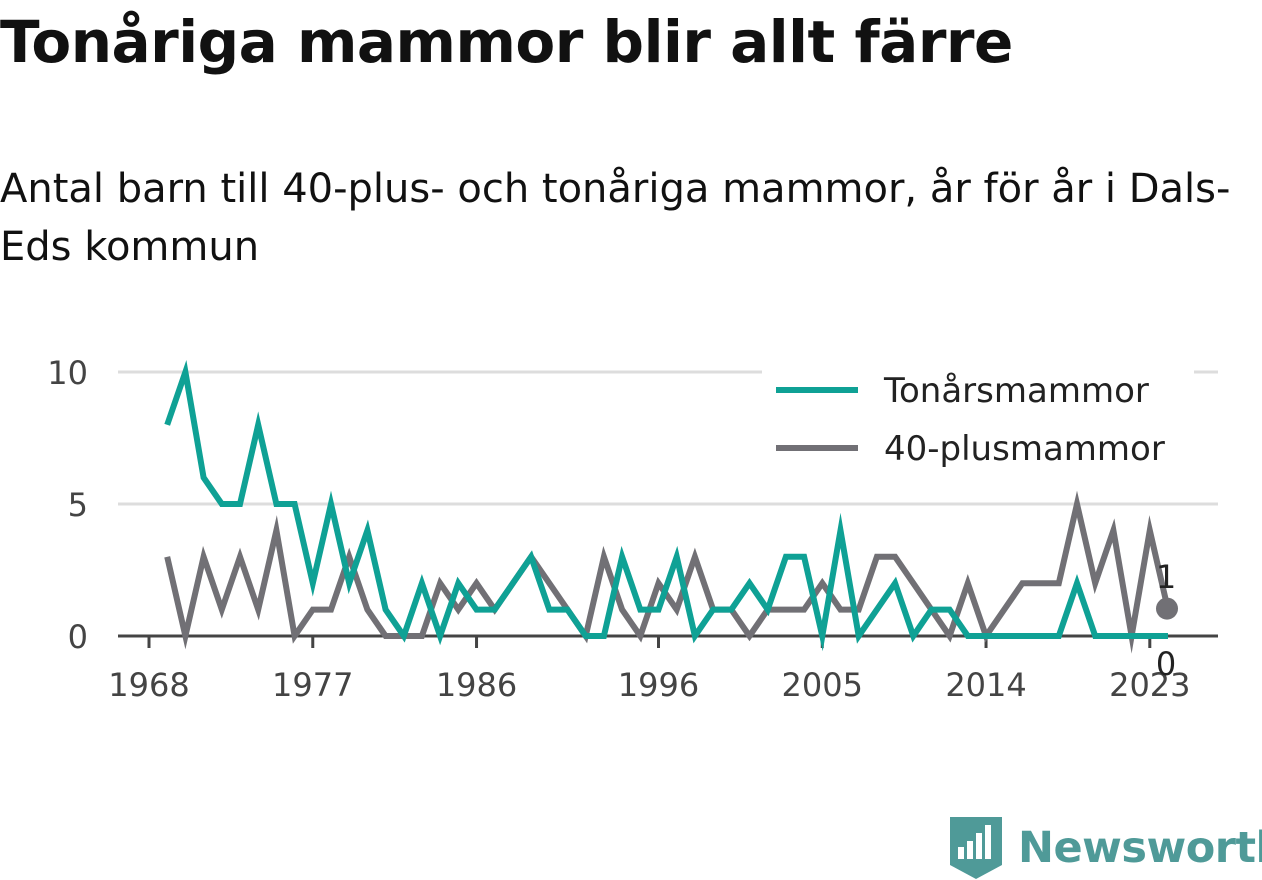 Image resolution: width=1262 pixels, height=880 pixels. Describe the element at coordinates (822, 685) in the screenshot. I see `x-tick-label: 2005` at that location.